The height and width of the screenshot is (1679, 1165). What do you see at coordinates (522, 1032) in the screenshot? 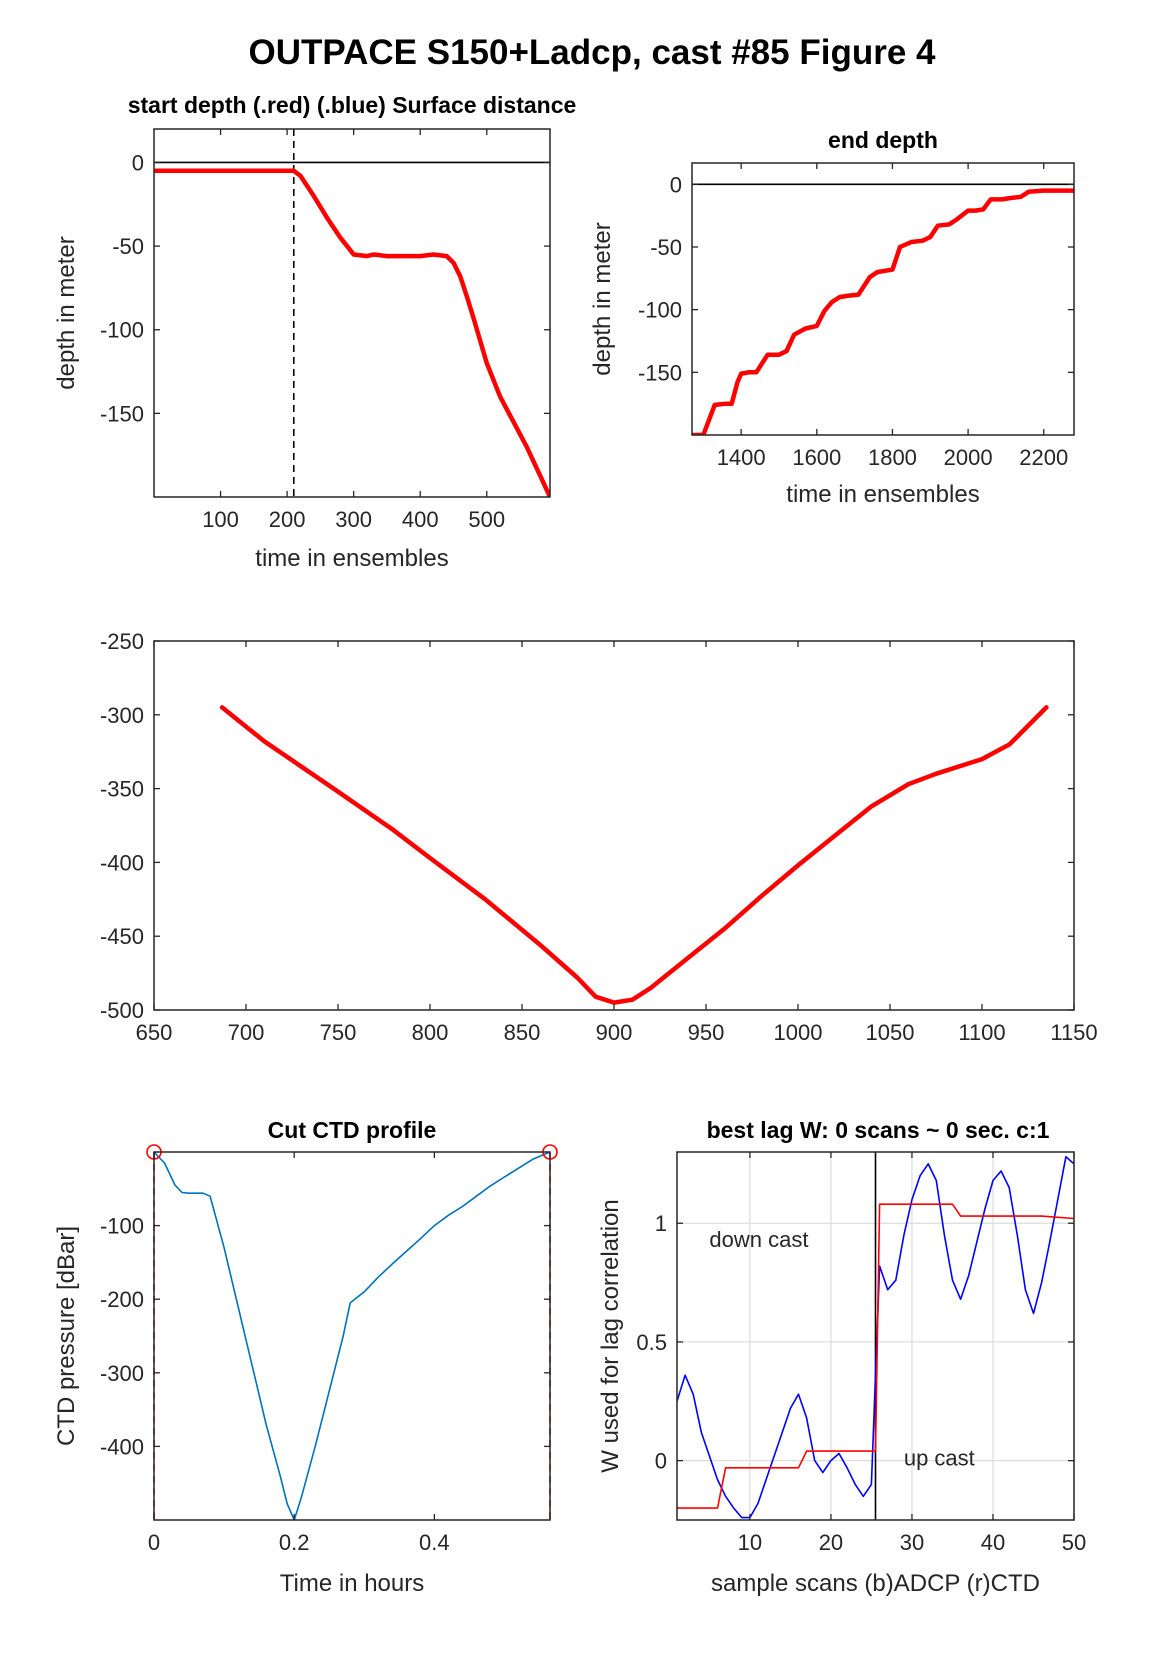
I see `x-tick-label: 850` at bounding box center [522, 1032].